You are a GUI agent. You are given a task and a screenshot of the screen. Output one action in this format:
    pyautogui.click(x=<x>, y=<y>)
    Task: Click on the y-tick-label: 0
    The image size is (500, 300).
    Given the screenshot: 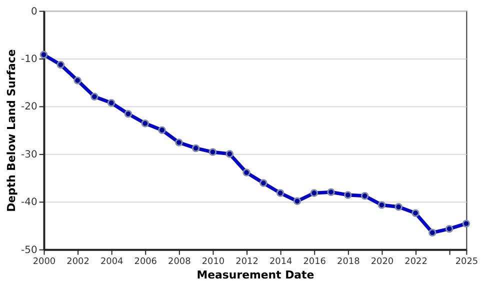 What is the action you would take?
    pyautogui.click(x=34, y=12)
    